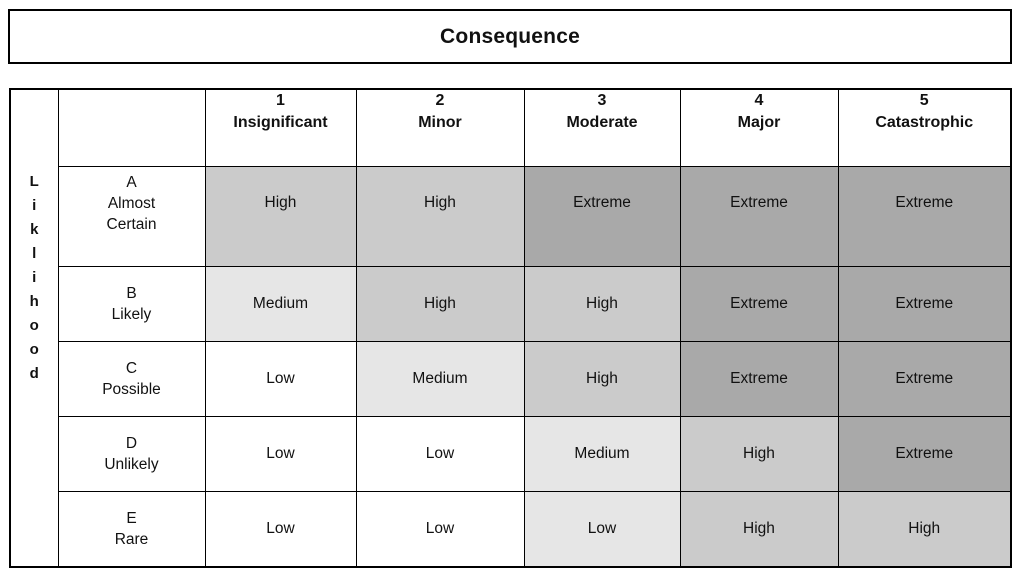  What do you see at coordinates (924, 378) in the screenshot?
I see `risk-cell-c5: Extreme` at bounding box center [924, 378].